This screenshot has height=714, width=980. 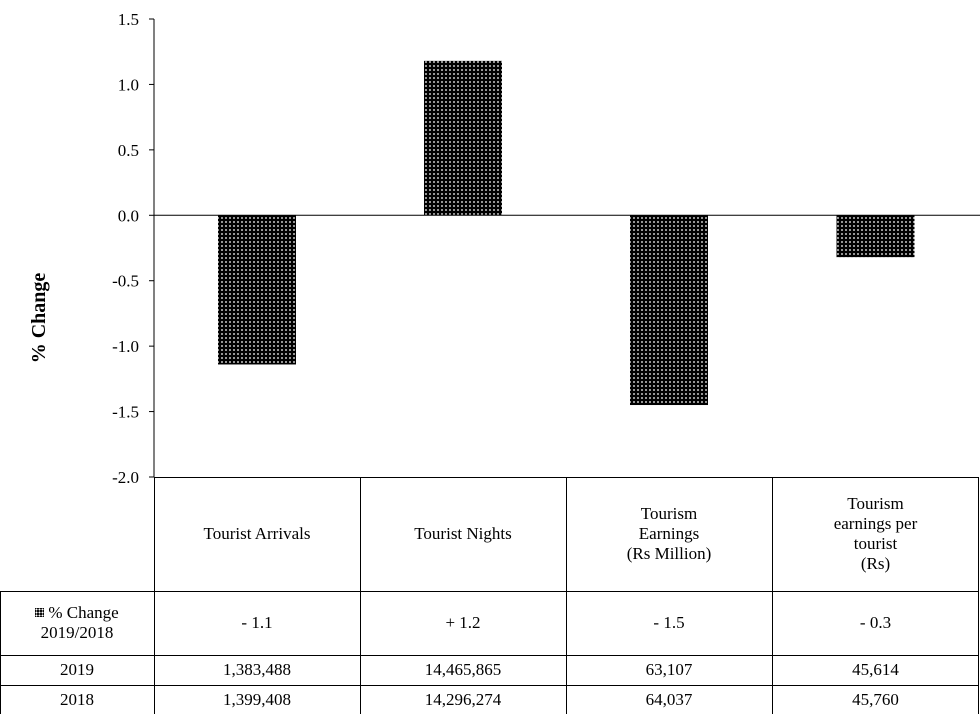 I want to click on y-tick-label: 1.0, so click(x=128, y=84).